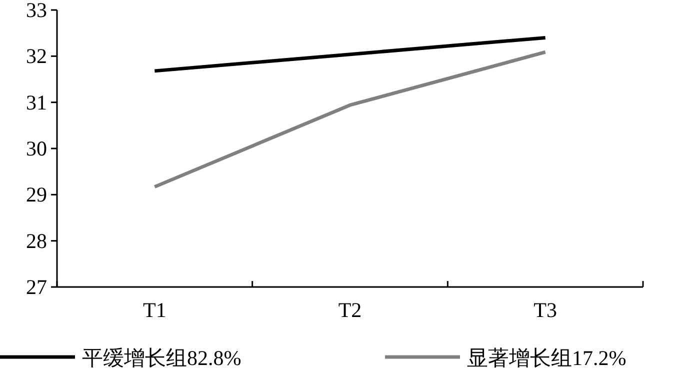  What do you see at coordinates (36, 148) in the screenshot?
I see `y-tick-label: 30` at bounding box center [36, 148].